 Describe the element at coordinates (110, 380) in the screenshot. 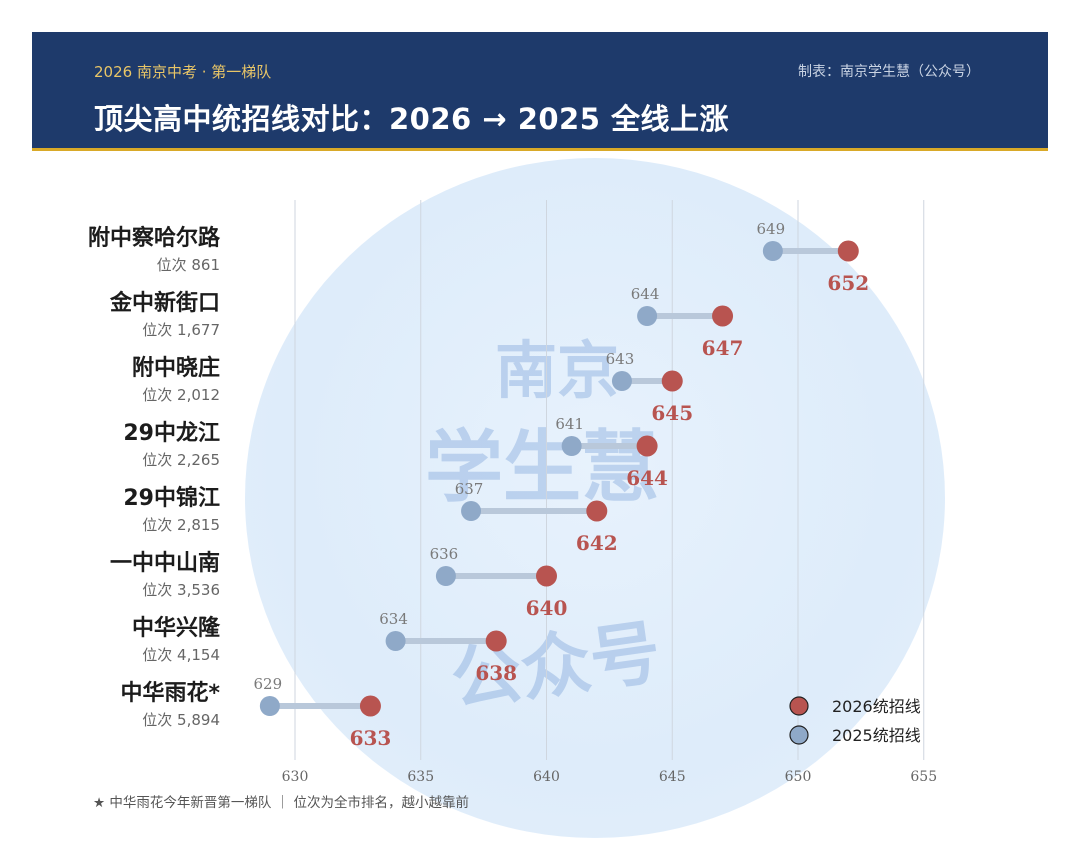

I see `school-label: 附中晓庄位次 2,012` at that location.